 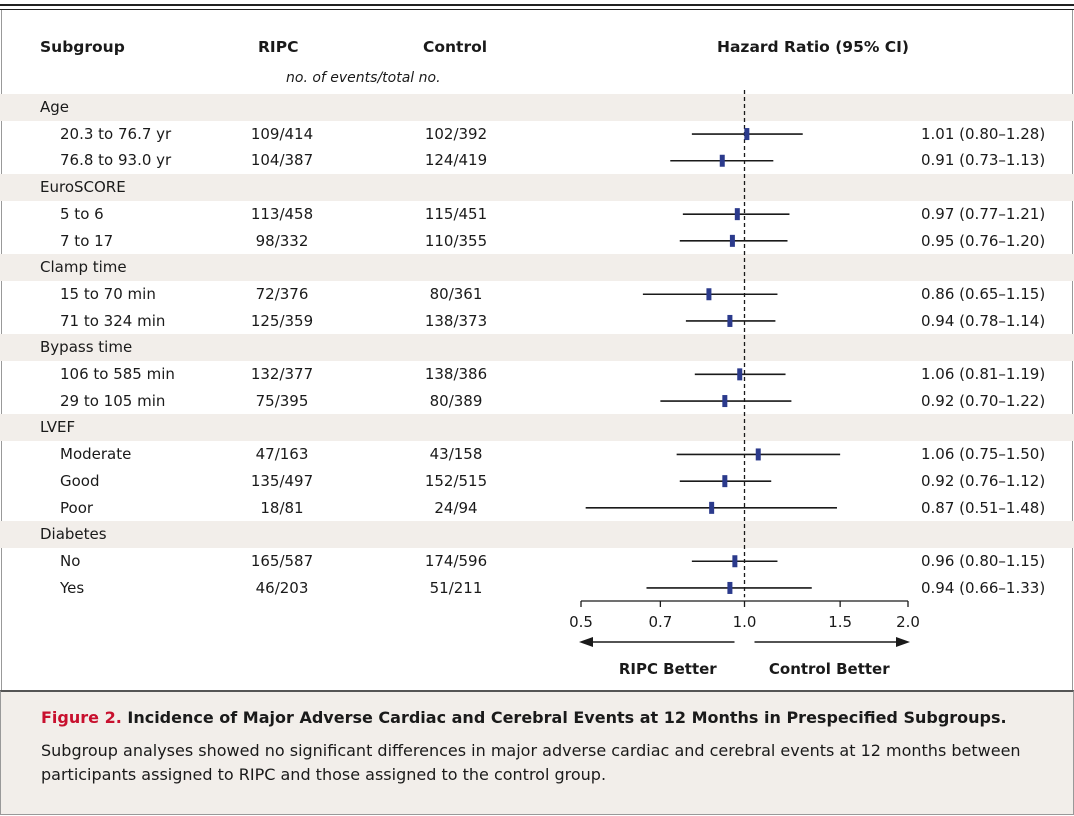 What do you see at coordinates (282, 213) in the screenshot?
I see `ripc-events: 113/458` at bounding box center [282, 213].